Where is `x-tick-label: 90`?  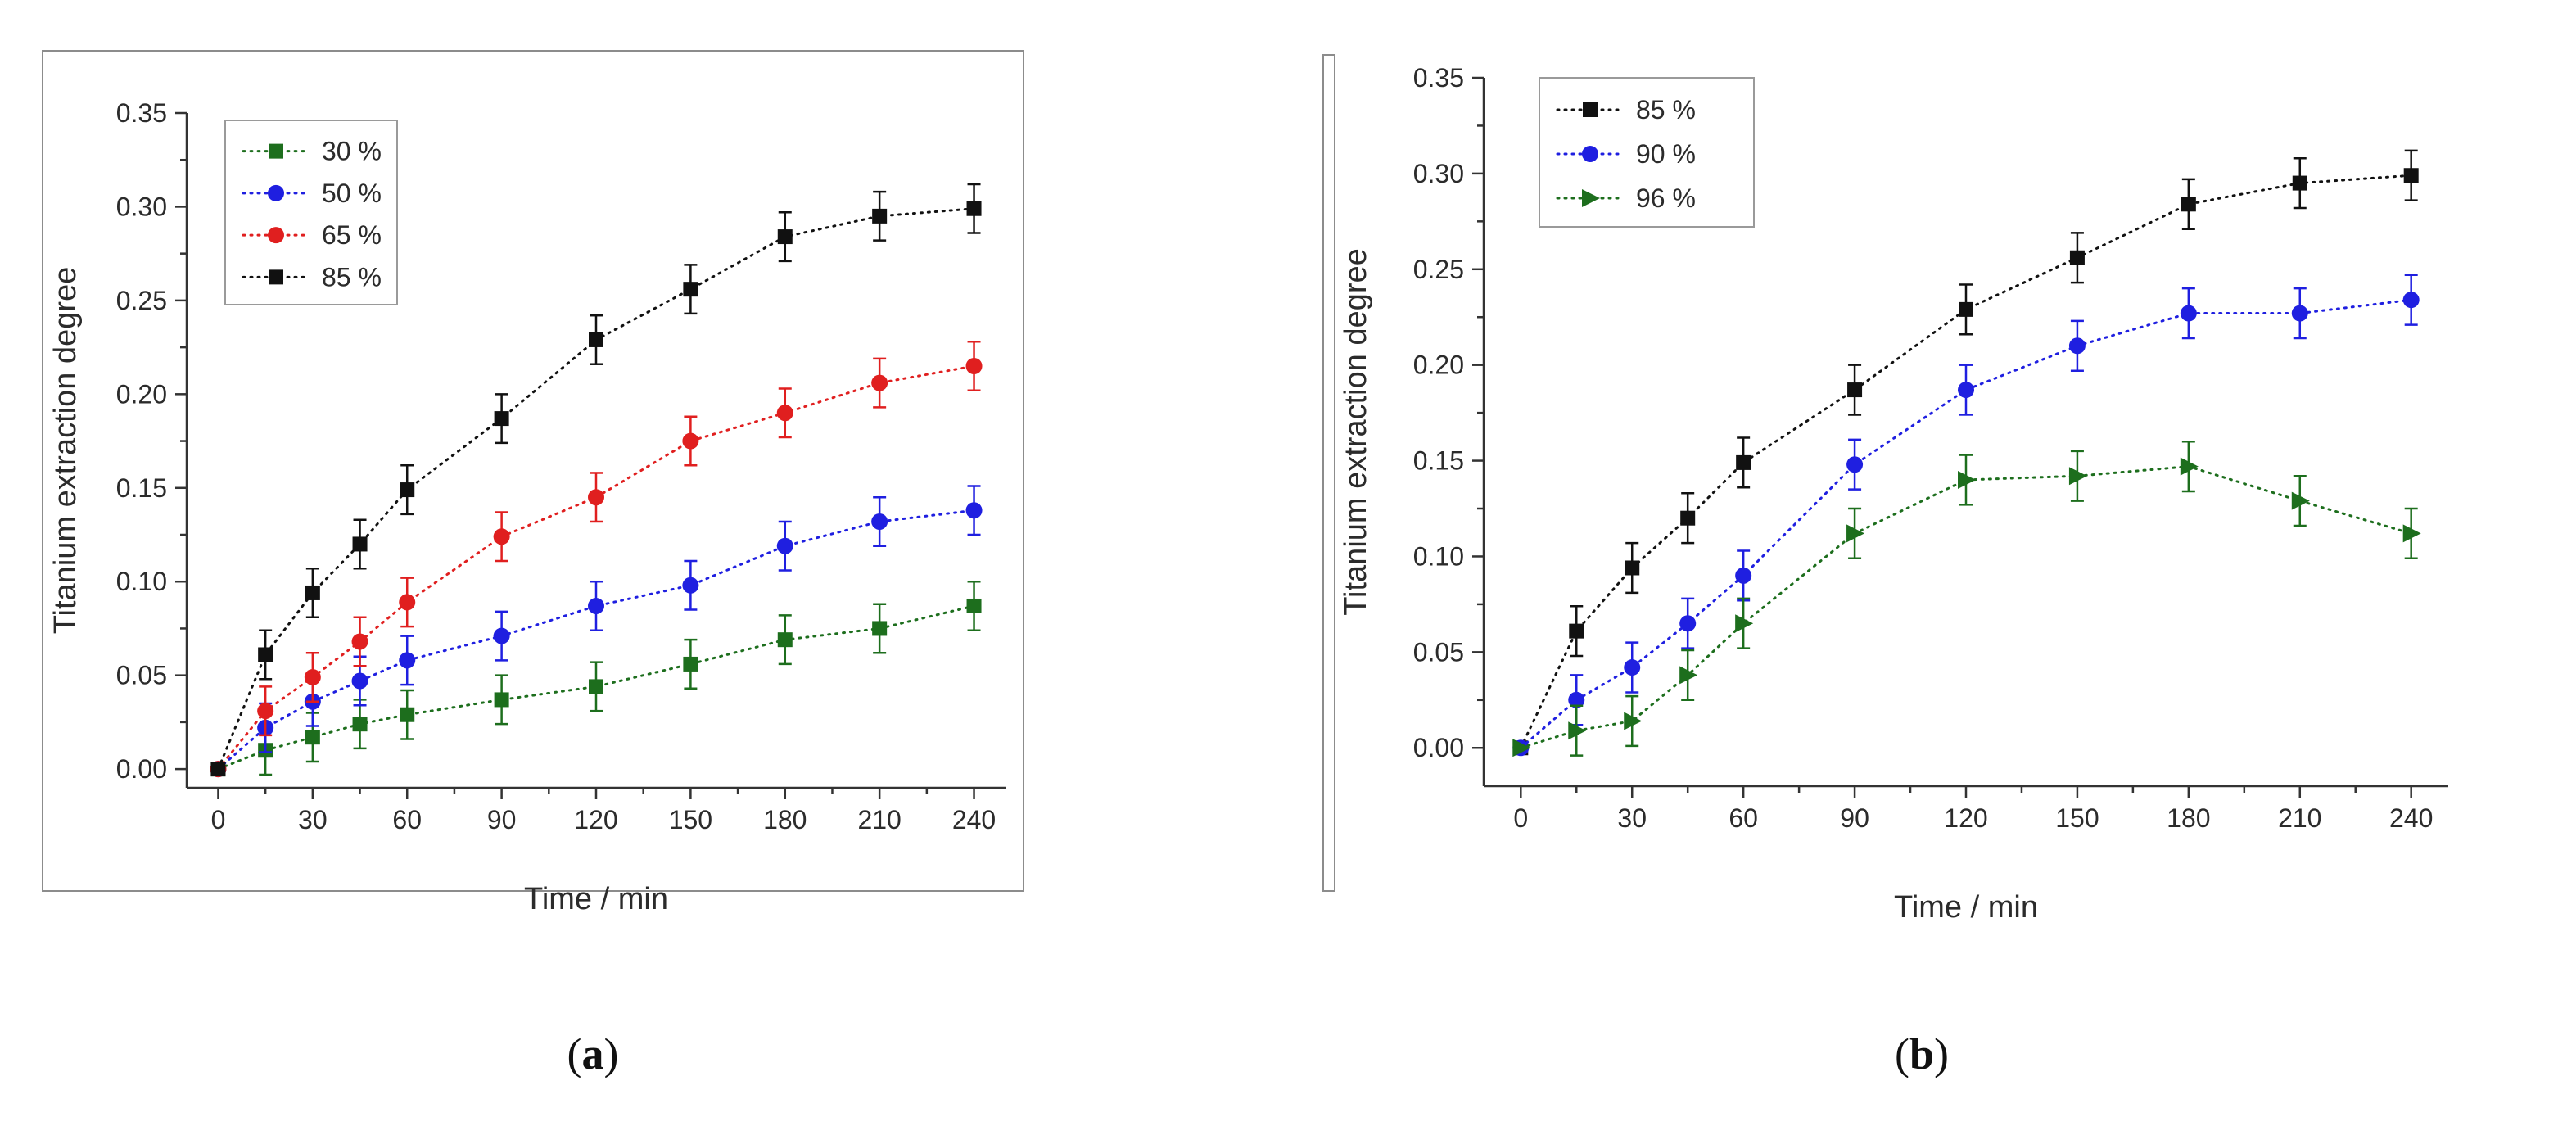 x-tick-label: 90 is located at coordinates (502, 819).